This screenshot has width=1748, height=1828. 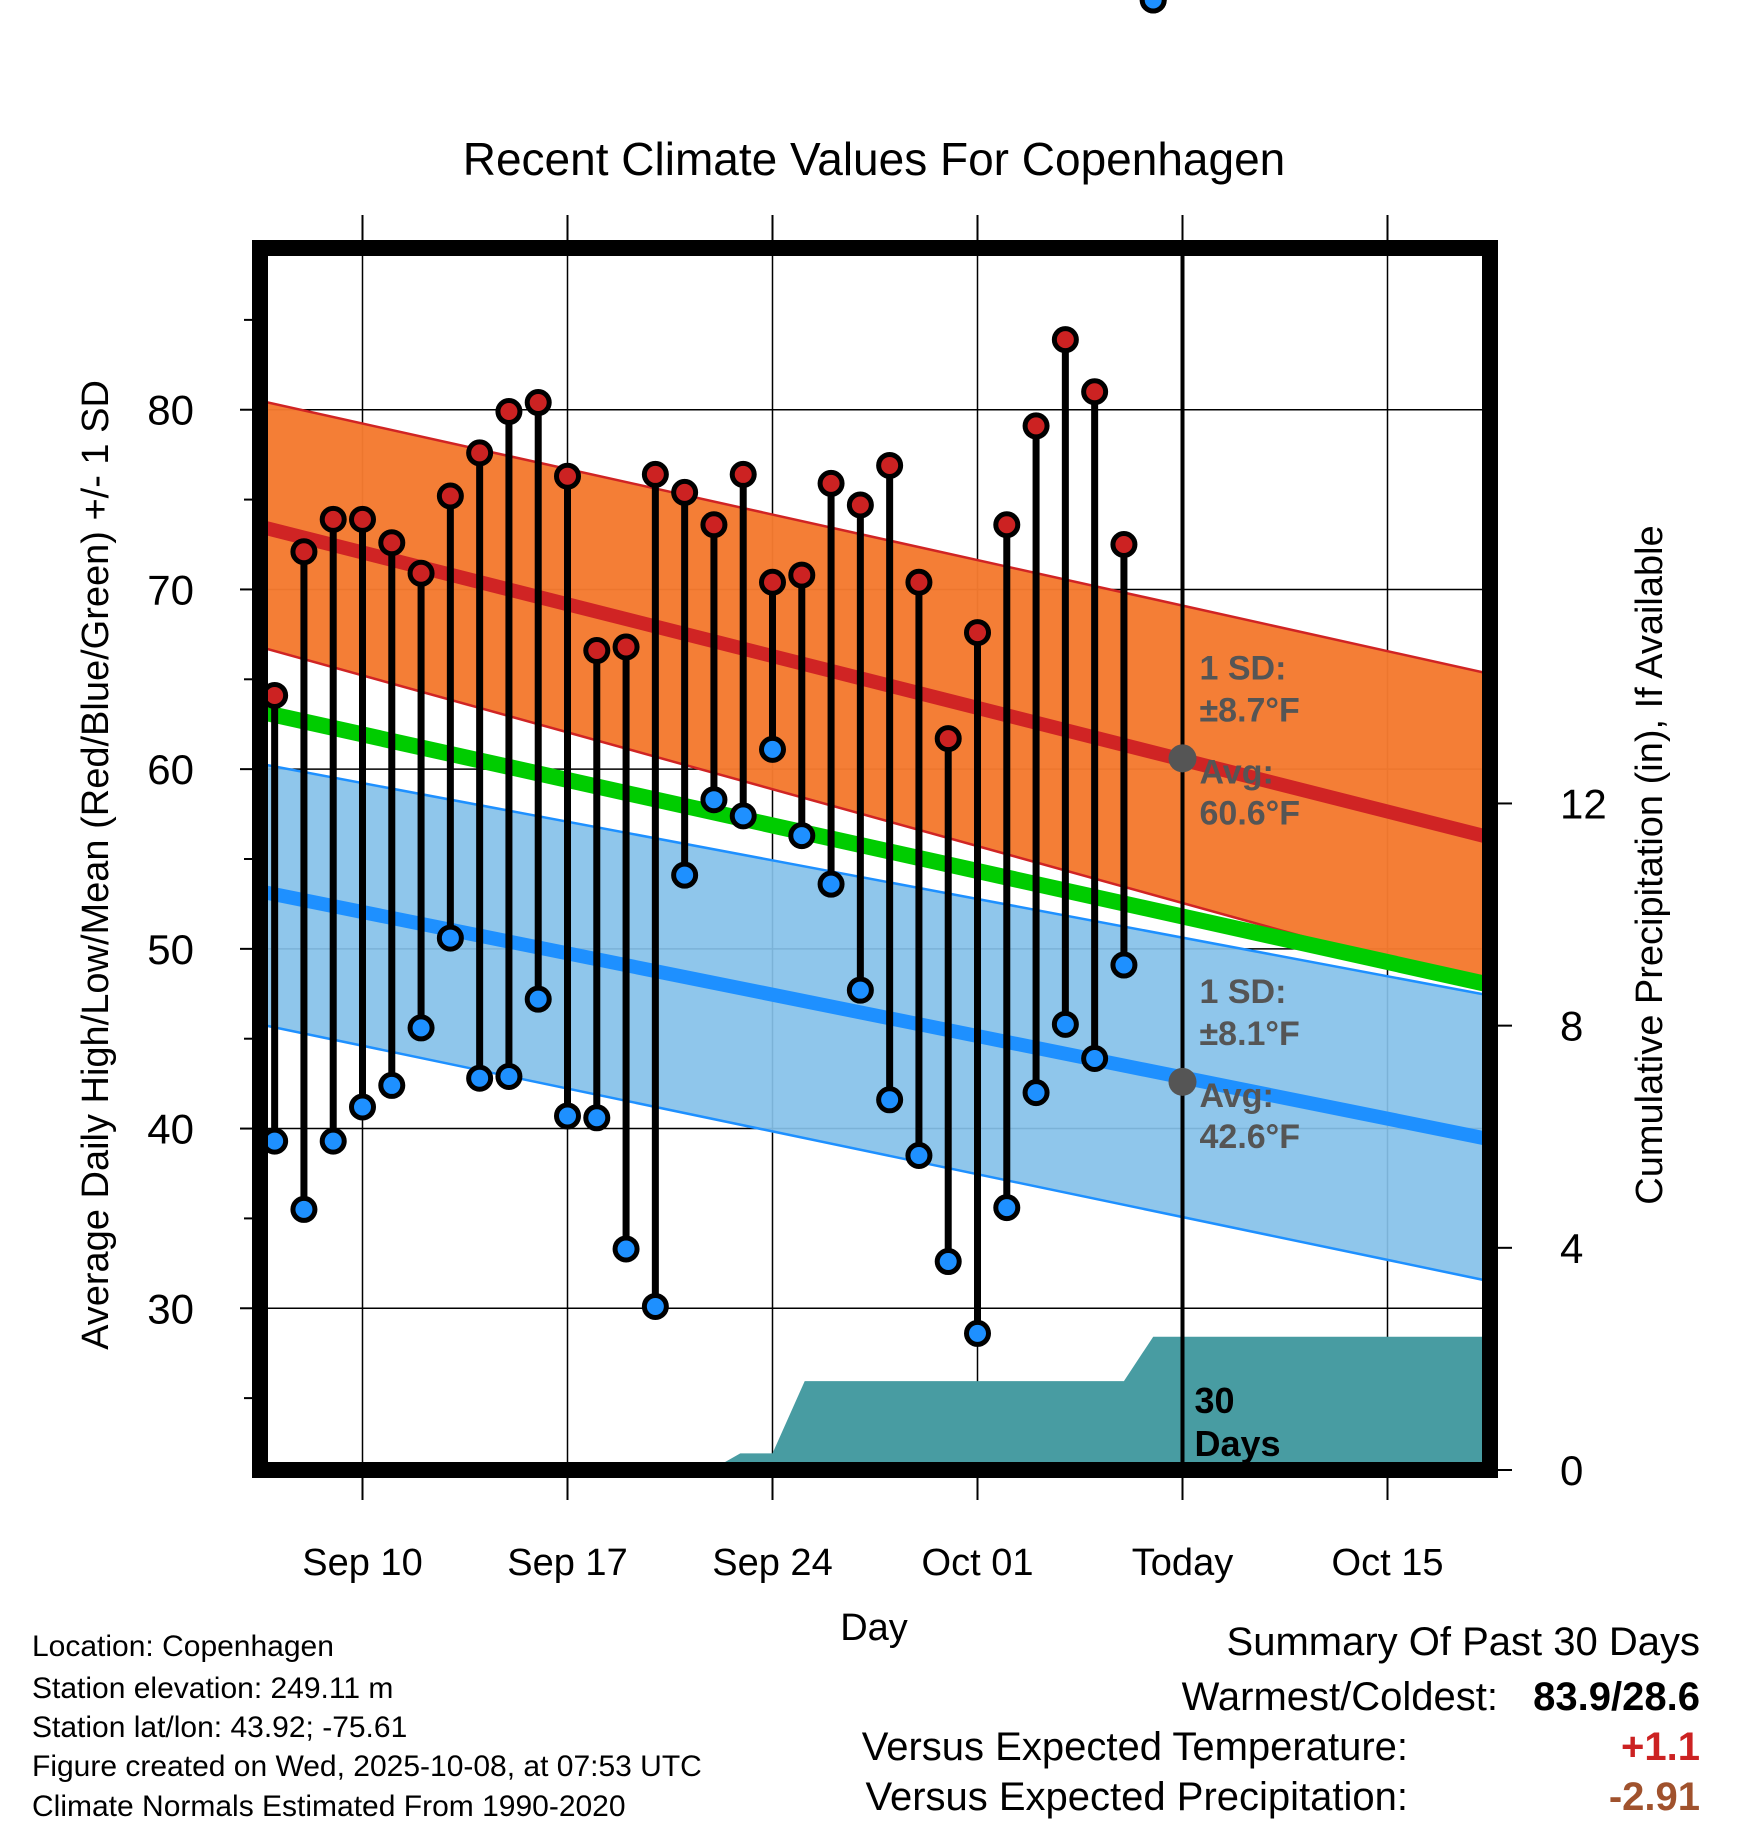 What do you see at coordinates (1388, 1563) in the screenshot?
I see `x-tick-label: Oct 15` at bounding box center [1388, 1563].